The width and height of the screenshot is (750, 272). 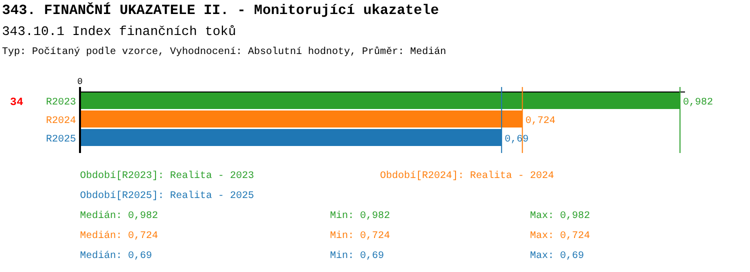 What do you see at coordinates (698, 103) in the screenshot?
I see `data-label: 0,982` at bounding box center [698, 103].